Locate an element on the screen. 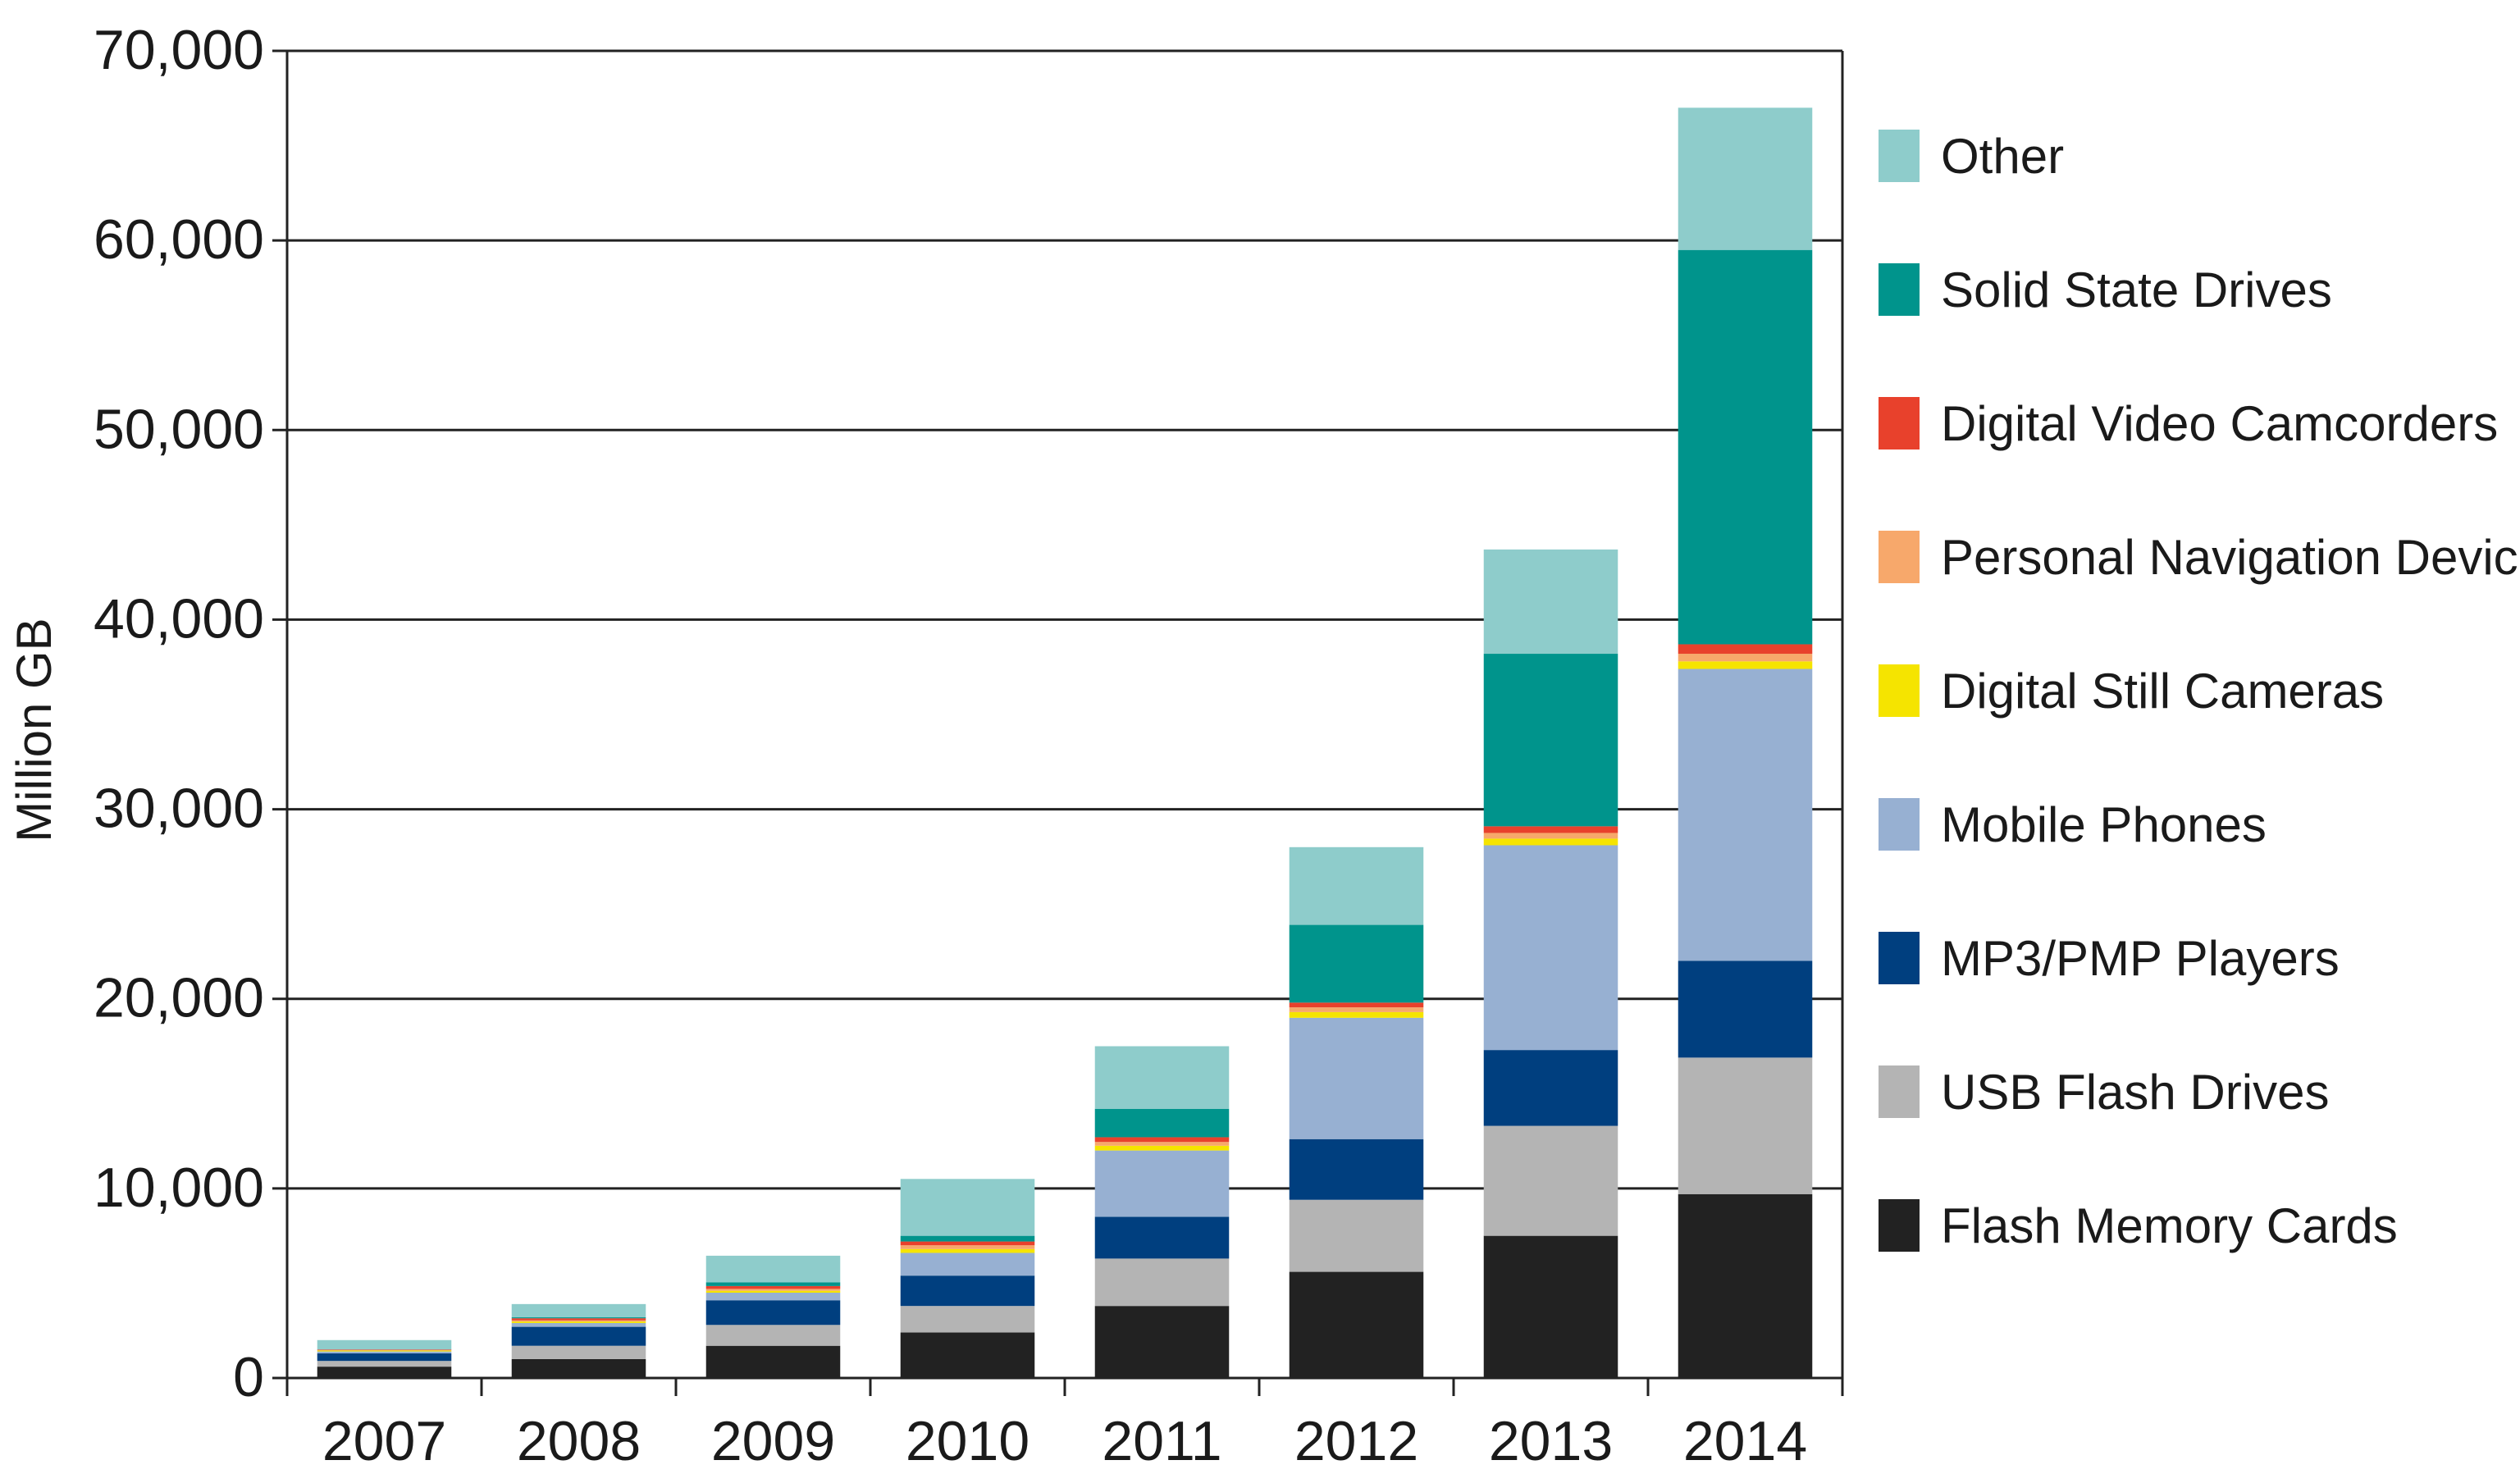 The height and width of the screenshot is (1483, 2520). y-tick-label: 20,000 is located at coordinates (179, 998).